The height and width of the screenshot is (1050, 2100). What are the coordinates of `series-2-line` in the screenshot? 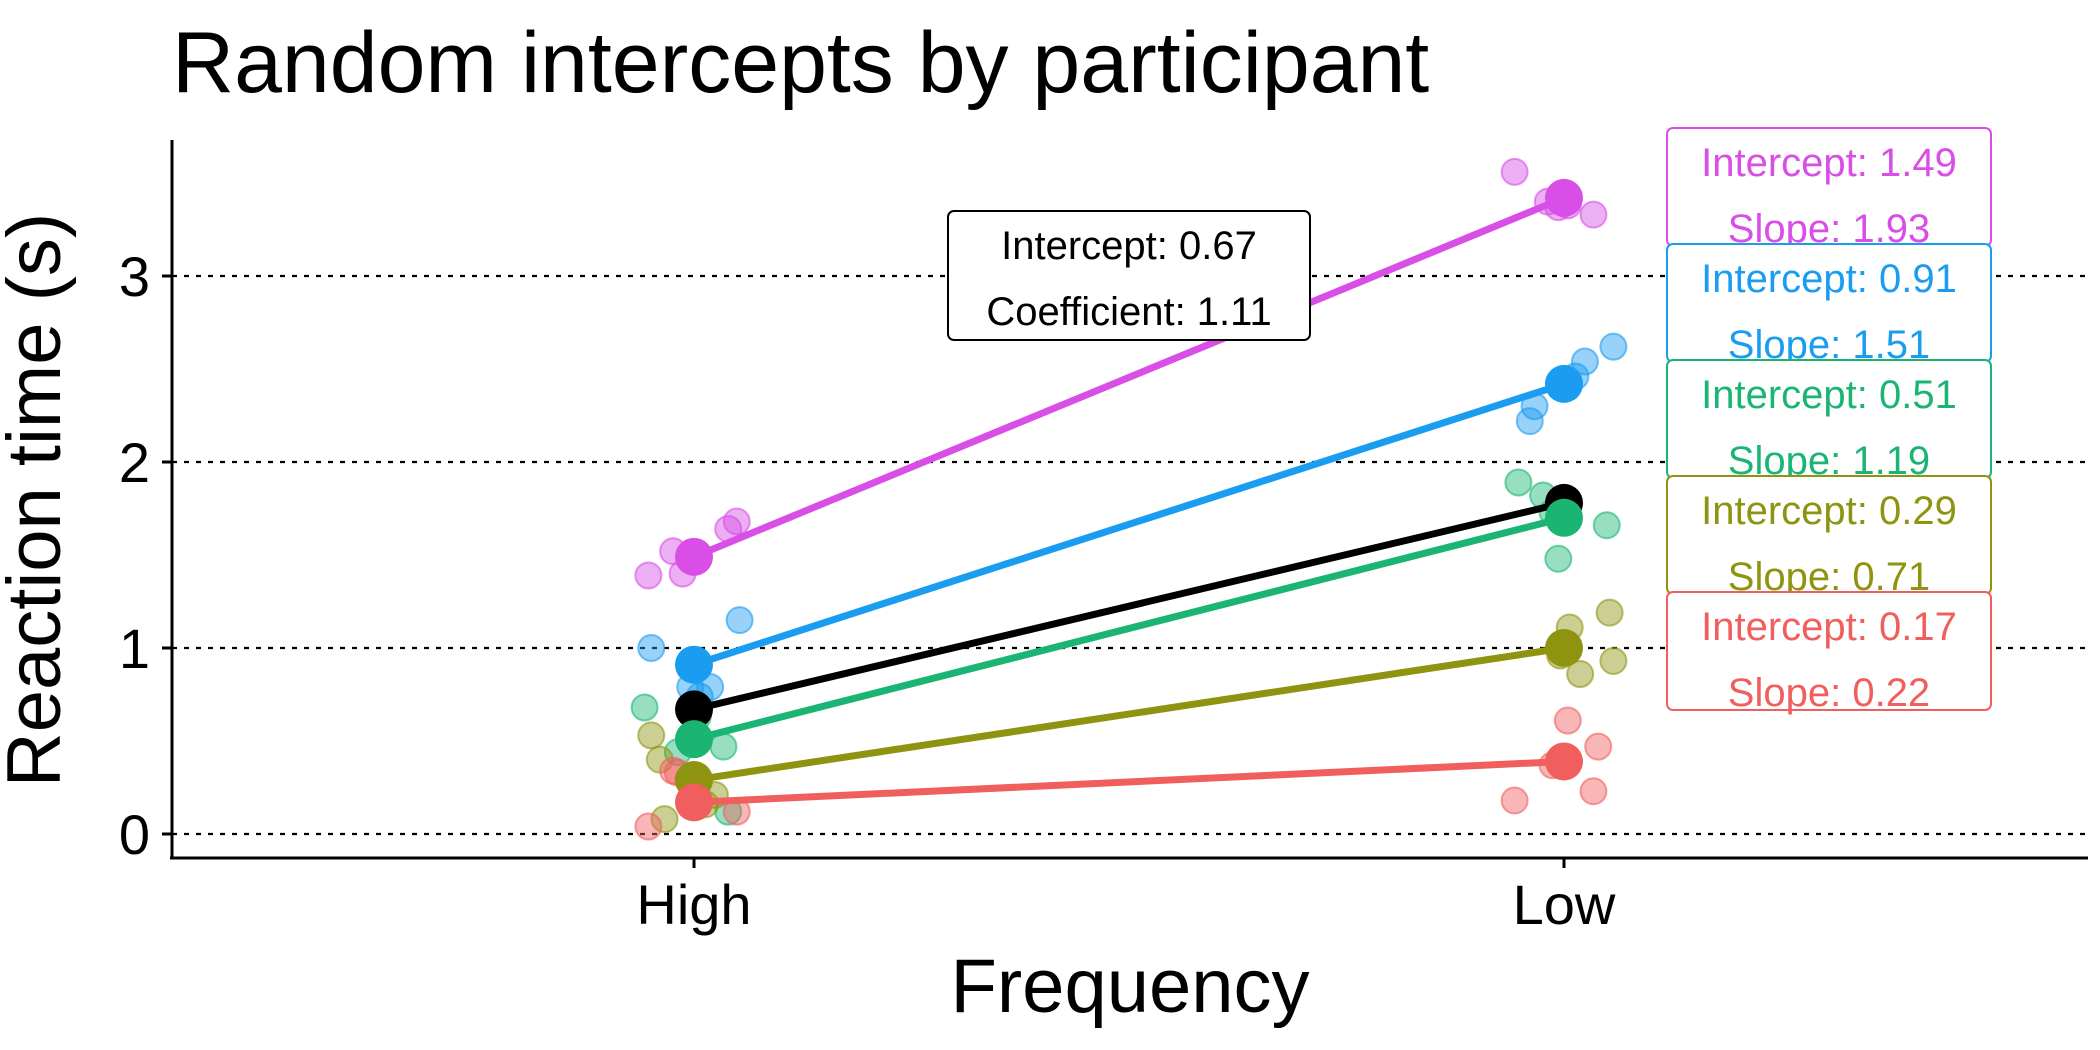 It's located at (1129, 628).